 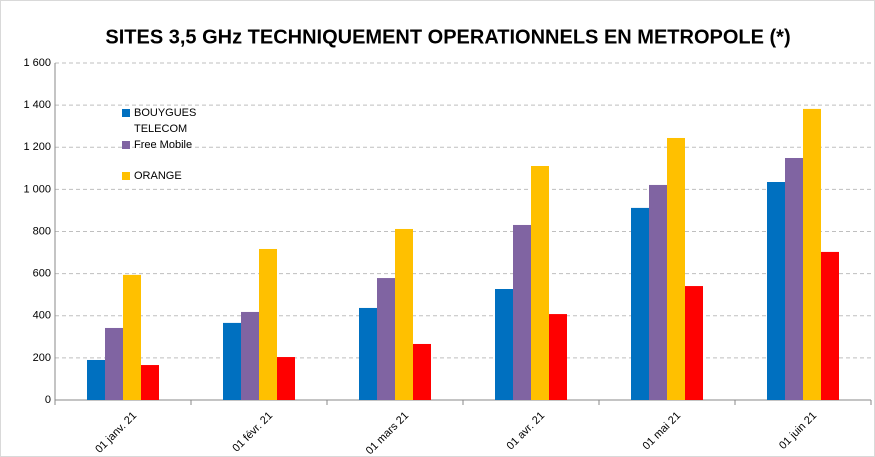 What do you see at coordinates (798, 431) in the screenshot?
I see `x-tick-label: 01 juin 21` at bounding box center [798, 431].